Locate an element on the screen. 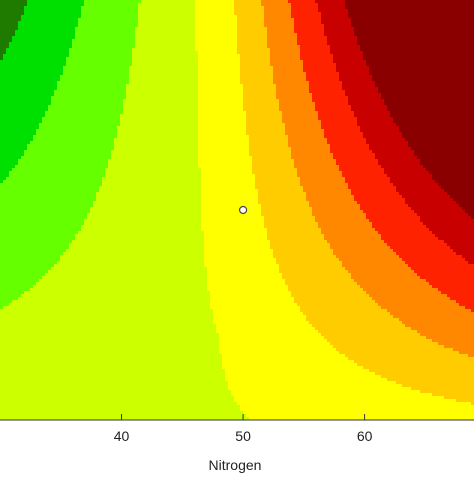 This screenshot has width=474, height=479. center-point-circle is located at coordinates (243, 210).